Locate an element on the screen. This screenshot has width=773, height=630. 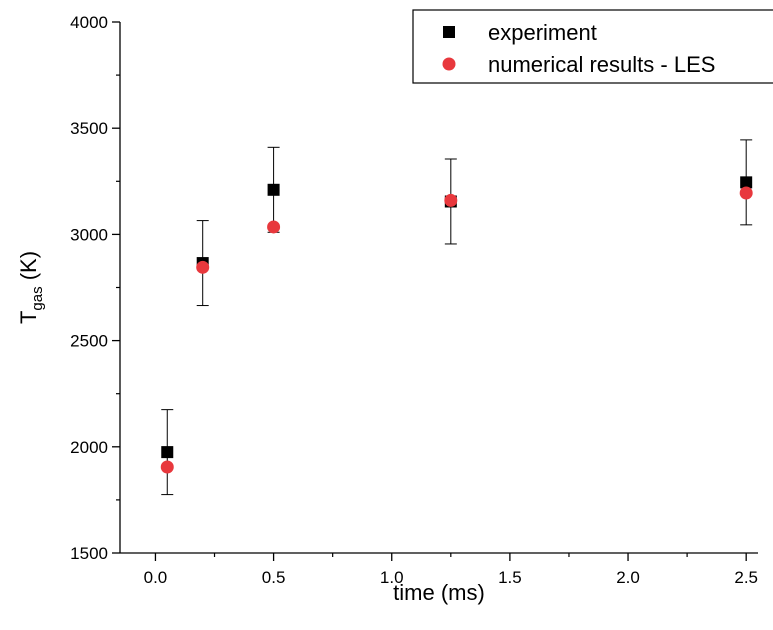
x-tick-label: 1.0 is located at coordinates (392, 577).